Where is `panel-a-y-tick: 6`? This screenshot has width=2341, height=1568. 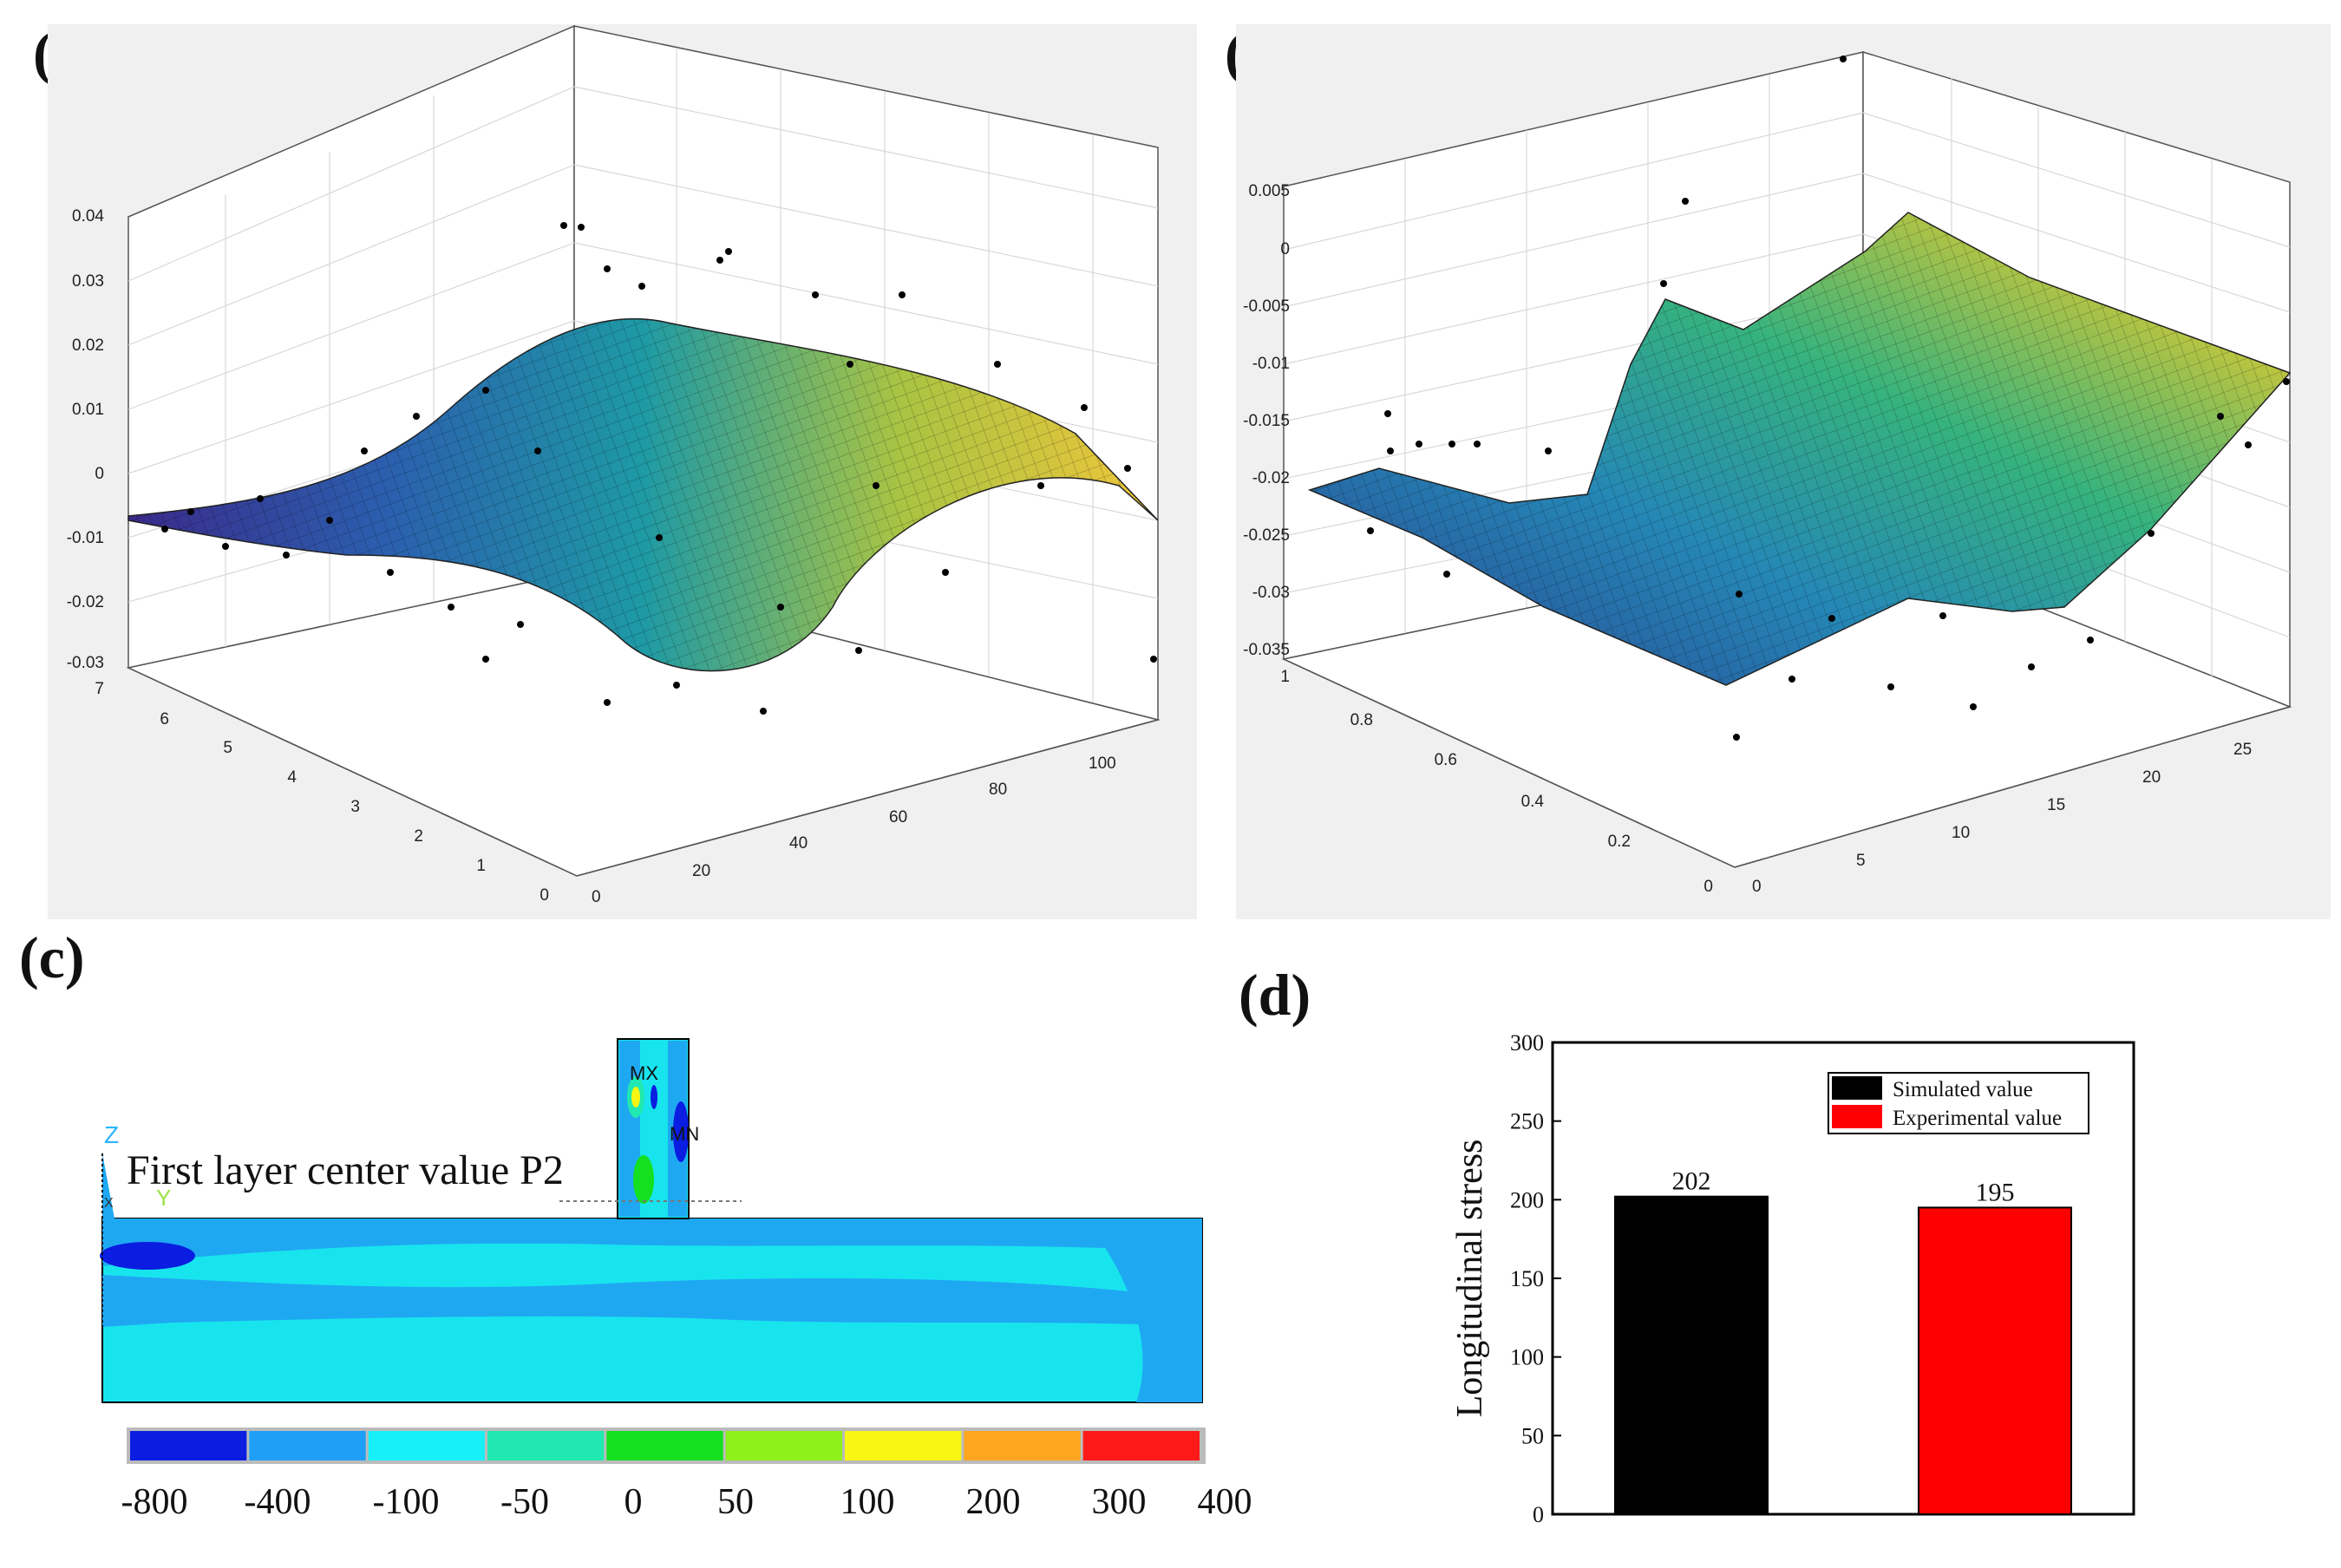 panel-a-y-tick: 6 is located at coordinates (164, 719).